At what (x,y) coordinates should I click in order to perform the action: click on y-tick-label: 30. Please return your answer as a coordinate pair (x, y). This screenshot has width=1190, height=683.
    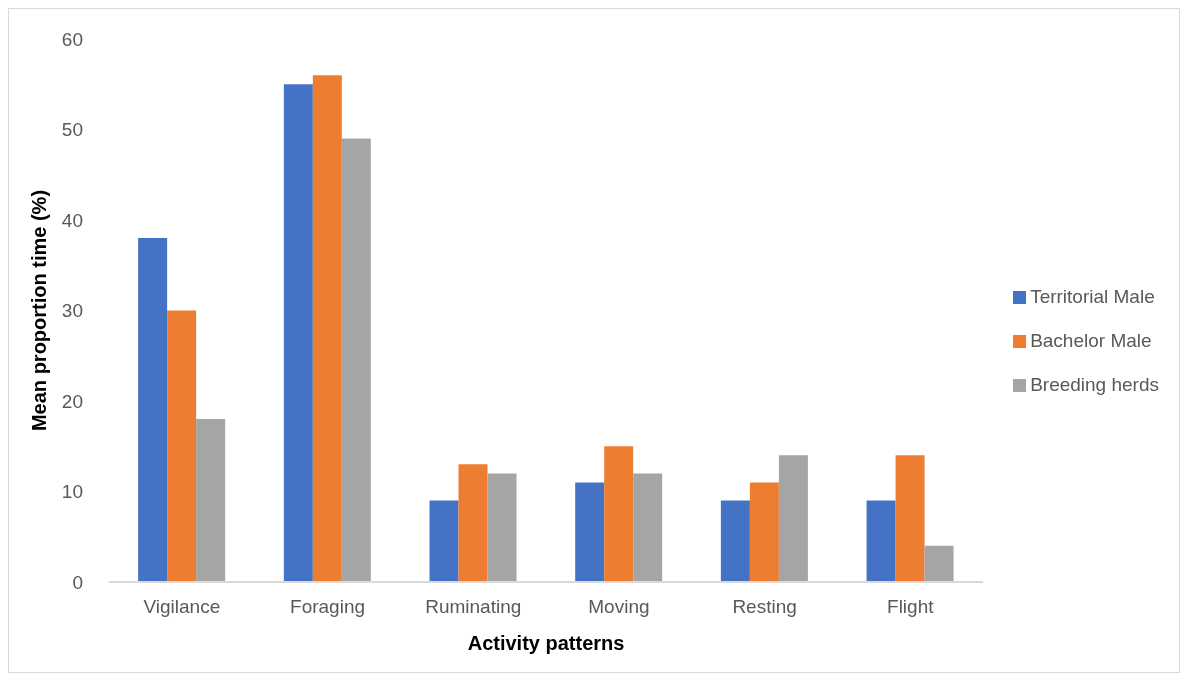
    Looking at the image, I should click on (72, 311).